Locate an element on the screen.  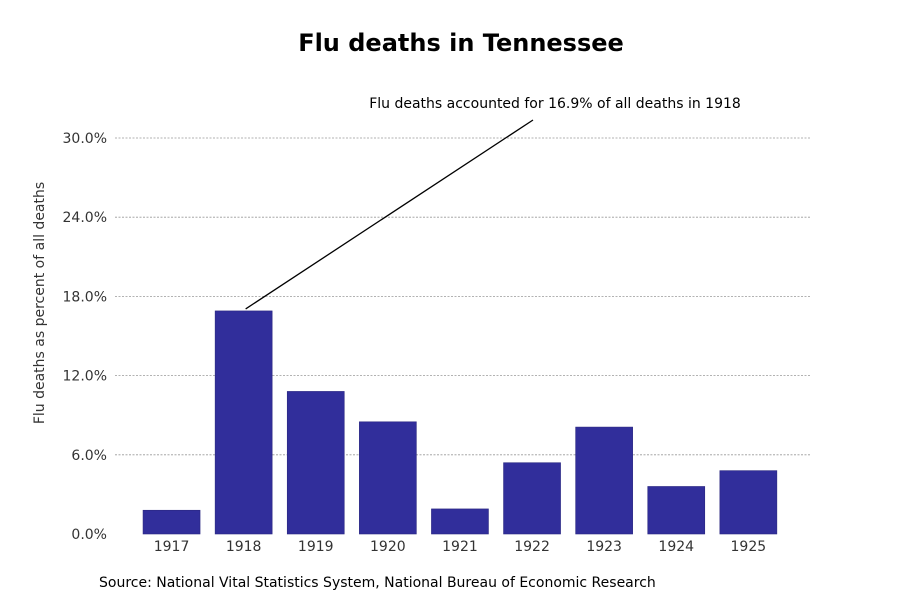
bar-1923 is located at coordinates (604, 480).